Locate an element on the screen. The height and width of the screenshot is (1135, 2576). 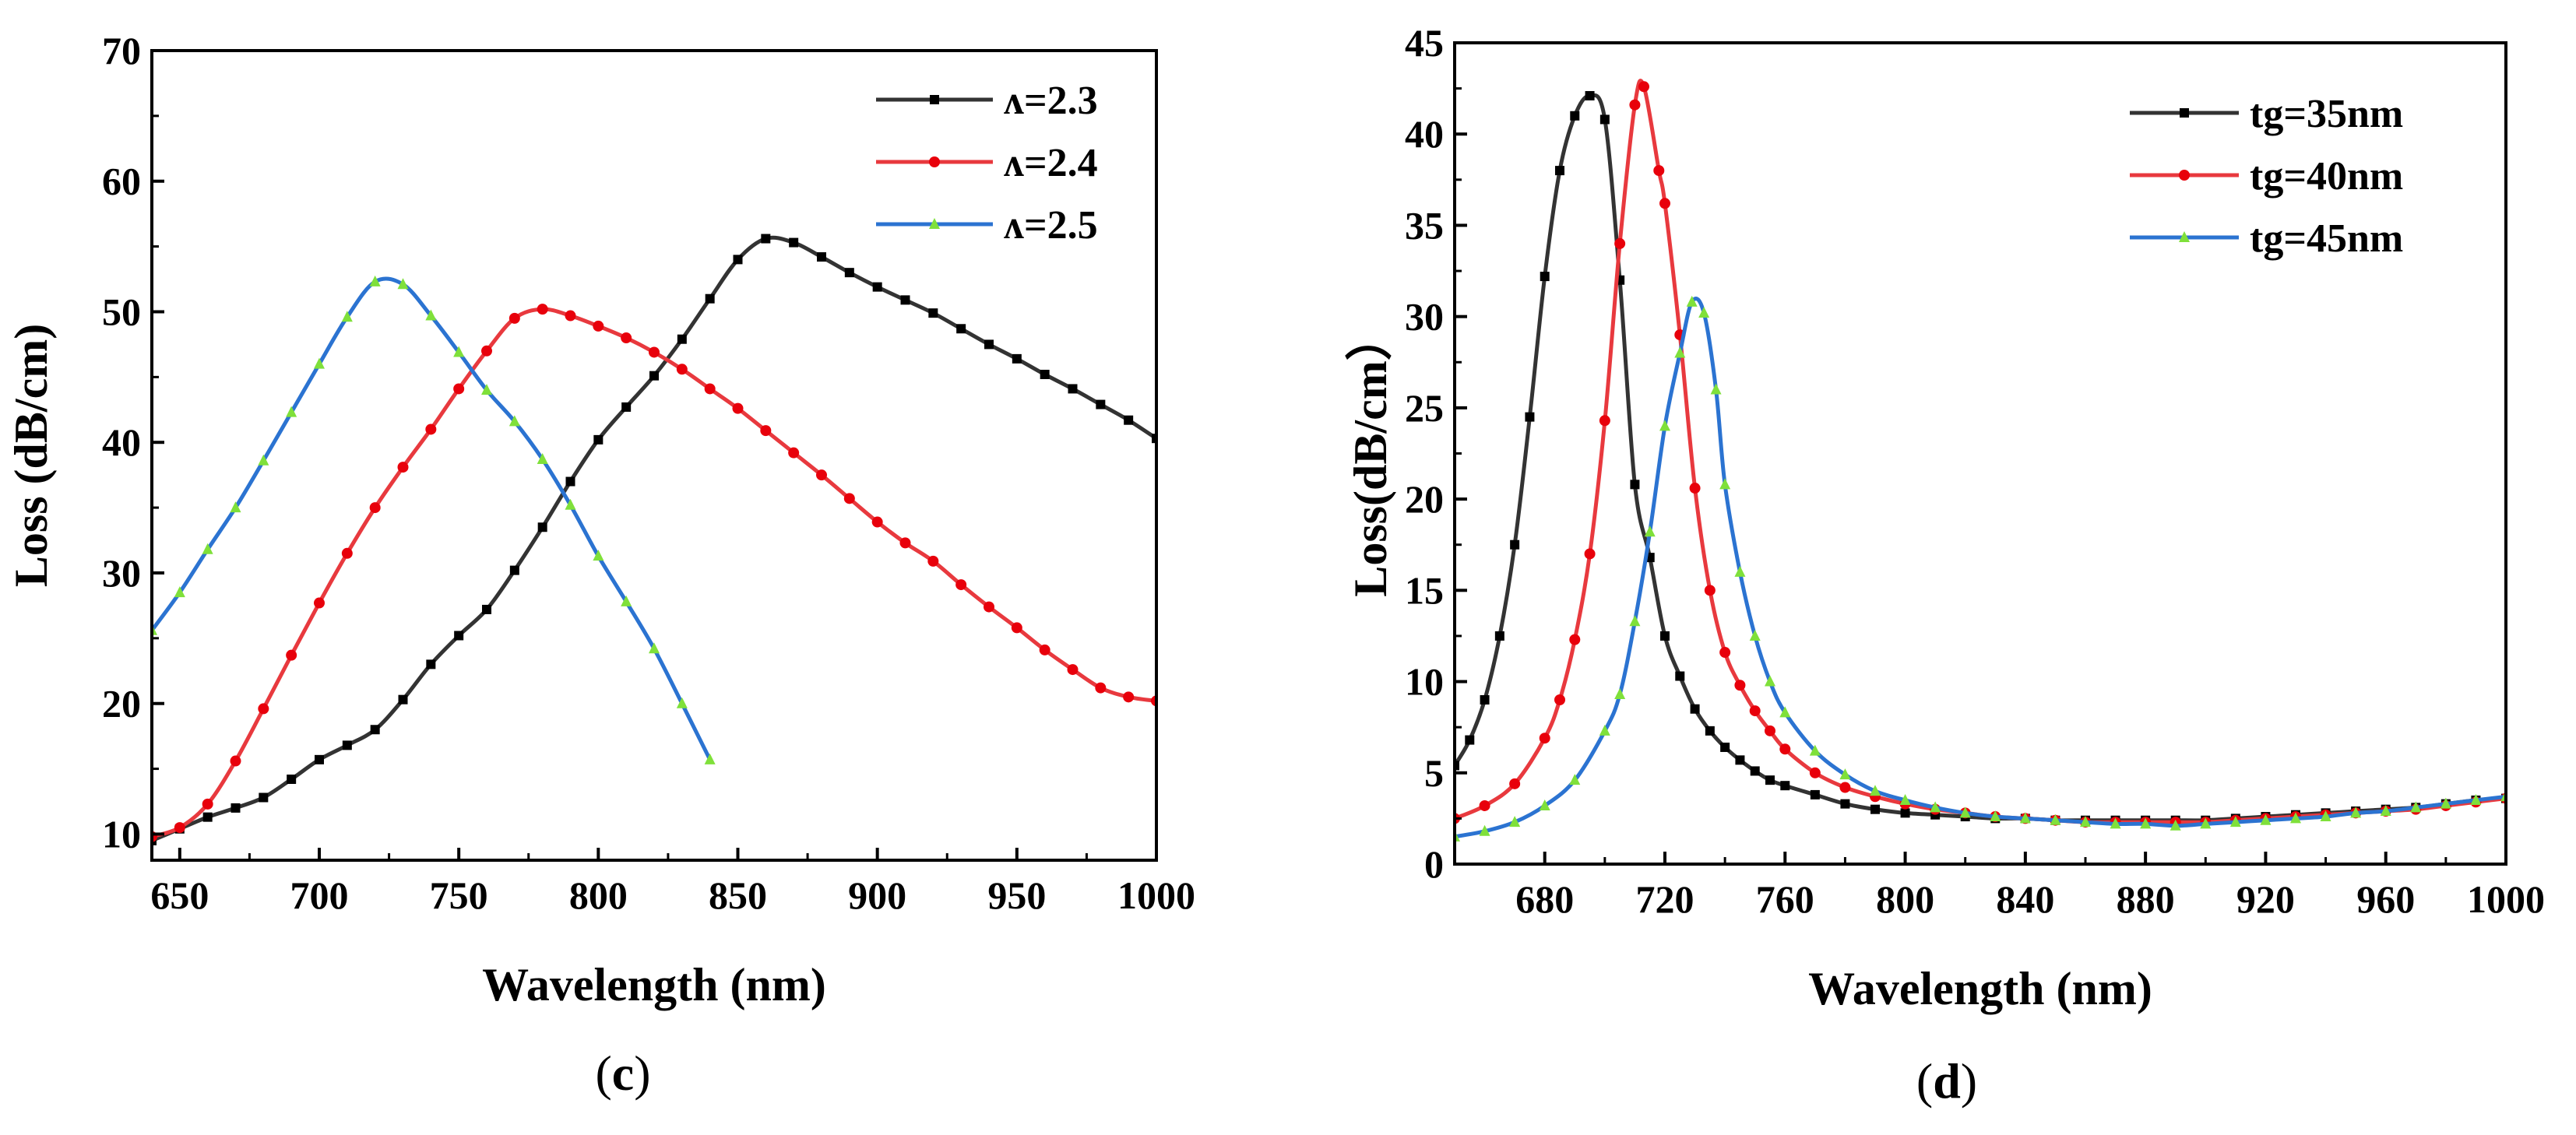
y-tick-label-d-9: 45 is located at coordinates (1424, 43).